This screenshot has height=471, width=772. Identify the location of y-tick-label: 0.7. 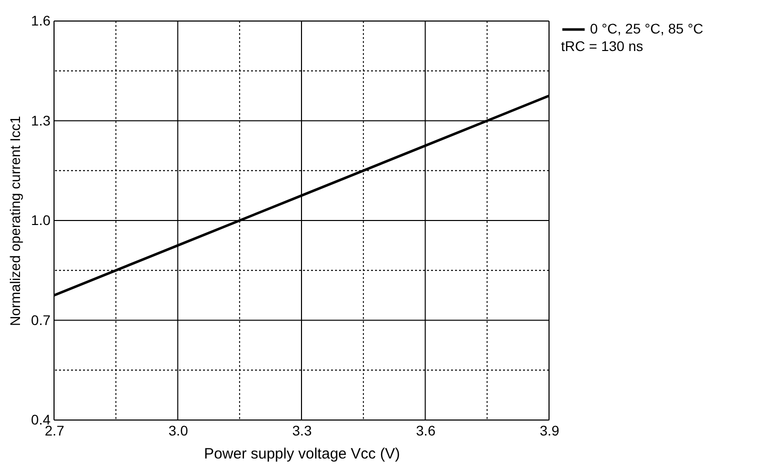
(41, 320).